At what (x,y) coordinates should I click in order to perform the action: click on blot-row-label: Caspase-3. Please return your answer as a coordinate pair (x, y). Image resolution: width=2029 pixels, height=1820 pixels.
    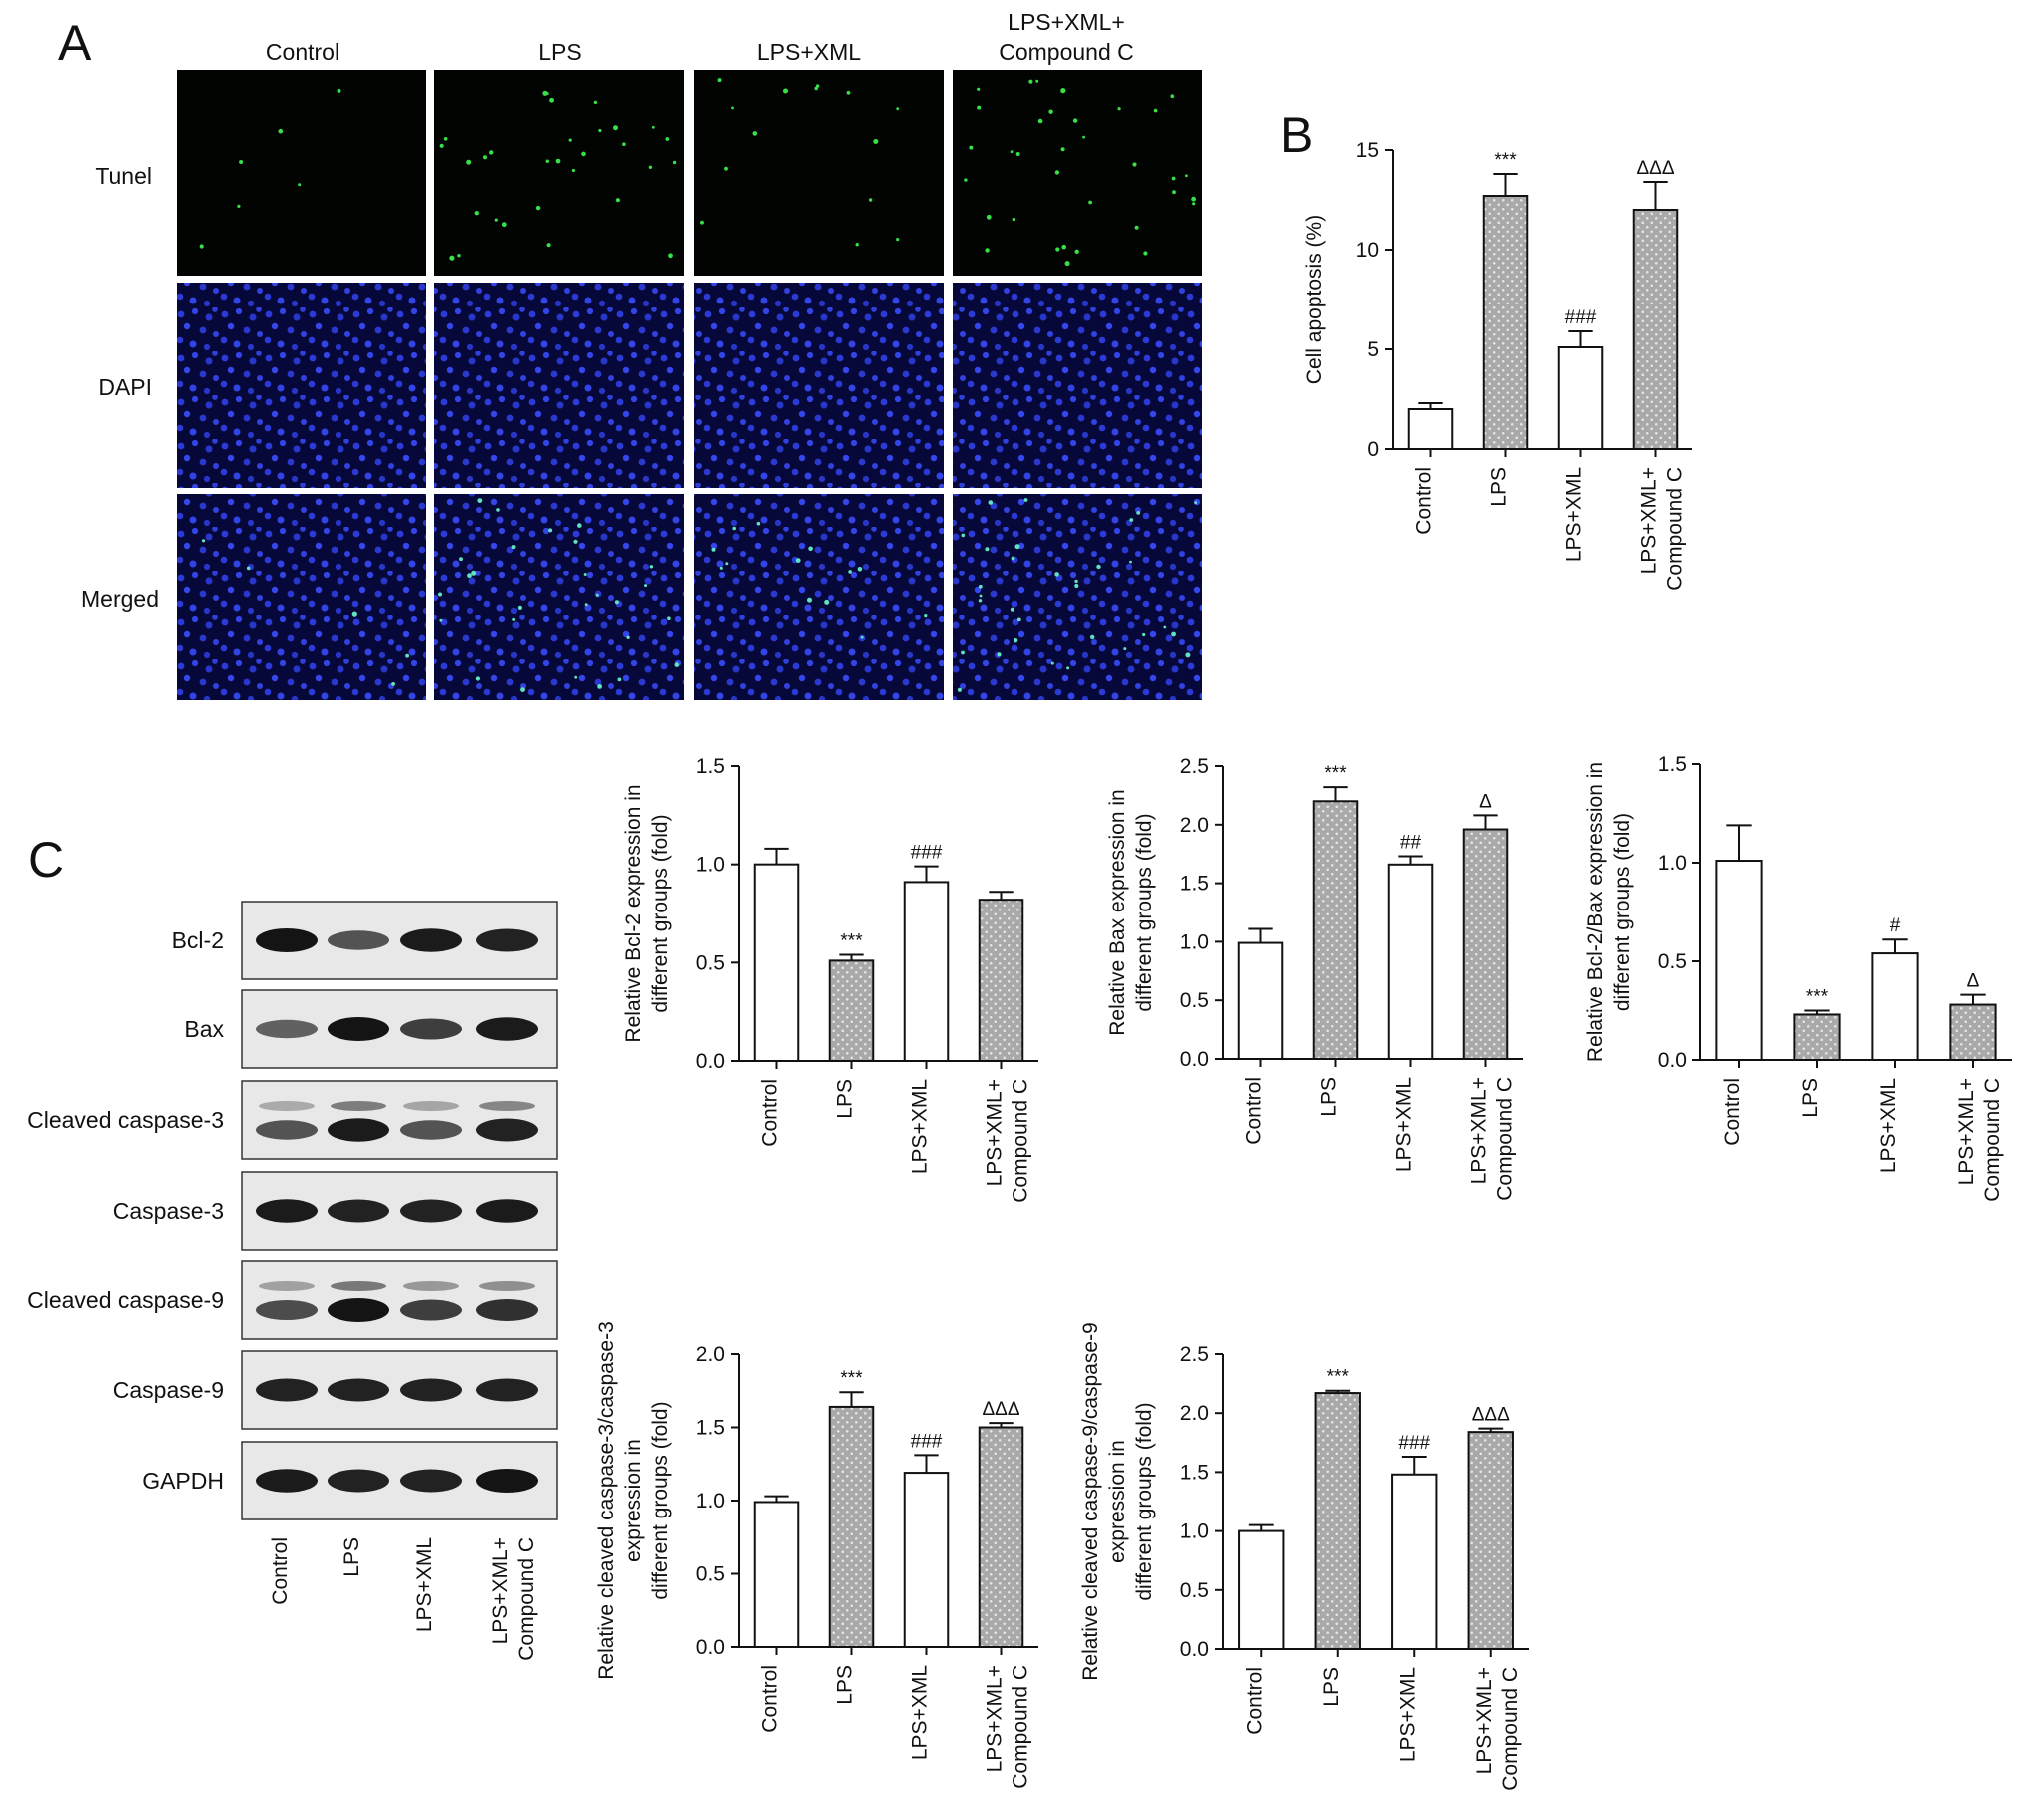
    Looking at the image, I should click on (168, 1211).